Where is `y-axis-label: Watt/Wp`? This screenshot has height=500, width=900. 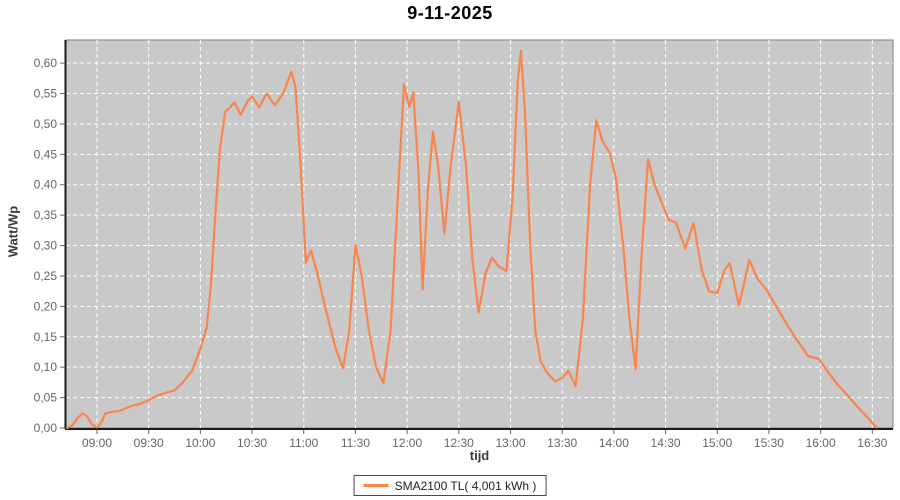 y-axis-label: Watt/Wp is located at coordinates (13, 231).